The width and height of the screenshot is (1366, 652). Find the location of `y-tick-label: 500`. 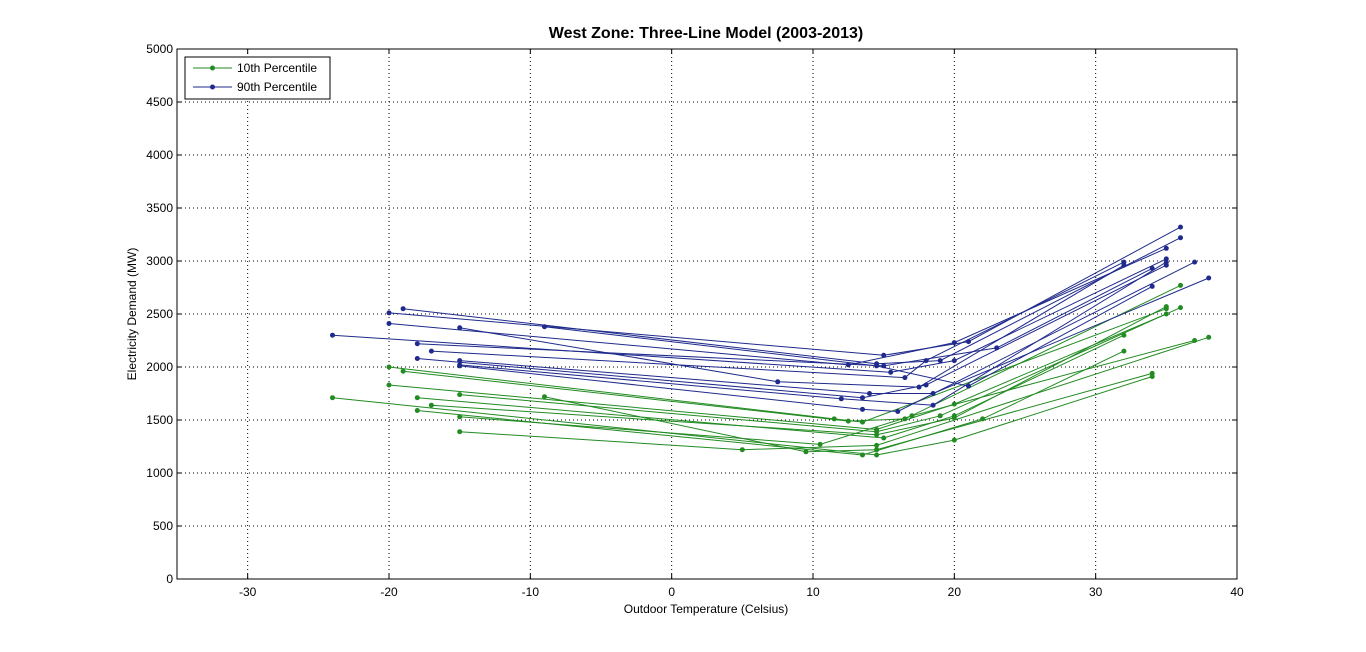

y-tick-label: 500 is located at coordinates (163, 526).